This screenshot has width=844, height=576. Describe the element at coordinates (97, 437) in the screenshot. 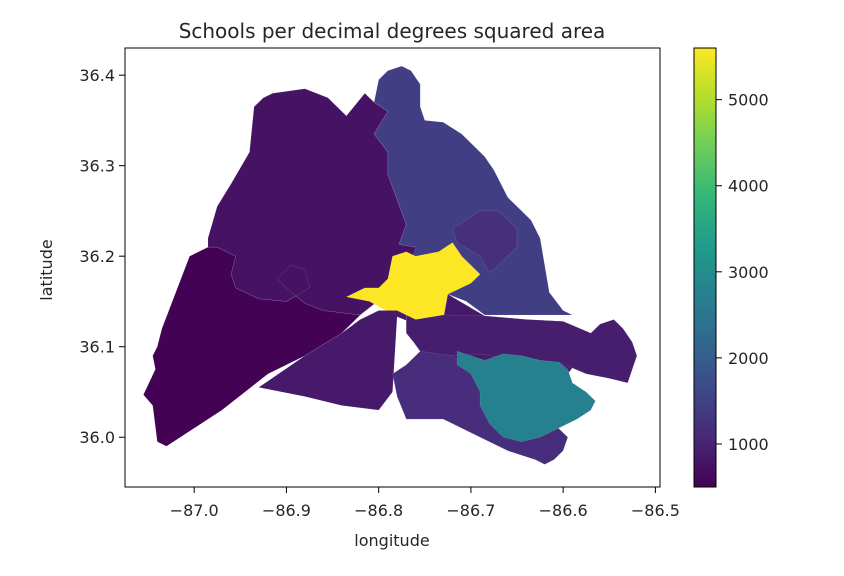

I see `y-tick-label: 36.0` at that location.